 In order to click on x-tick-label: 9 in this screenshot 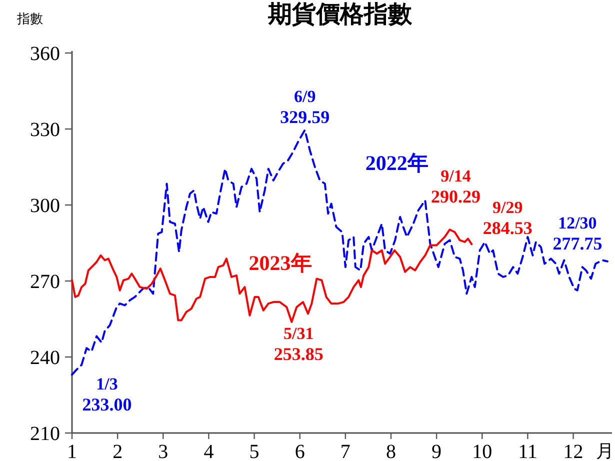, I will do `click(437, 451)`.